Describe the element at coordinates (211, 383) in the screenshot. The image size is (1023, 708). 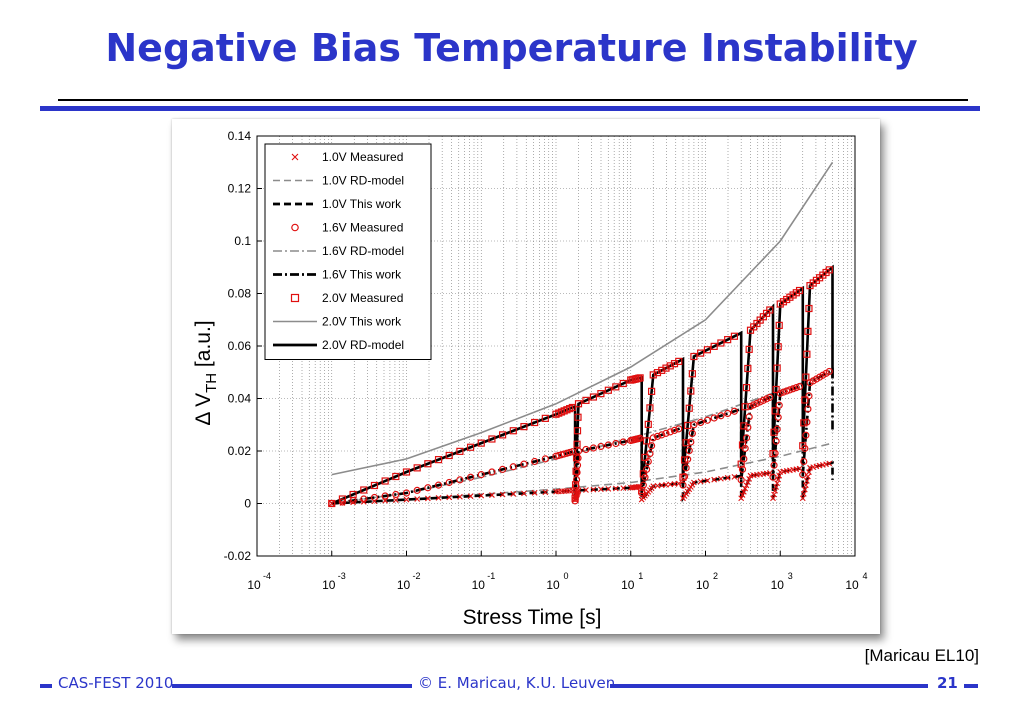
I see `y-label-subscript: TH` at that location.